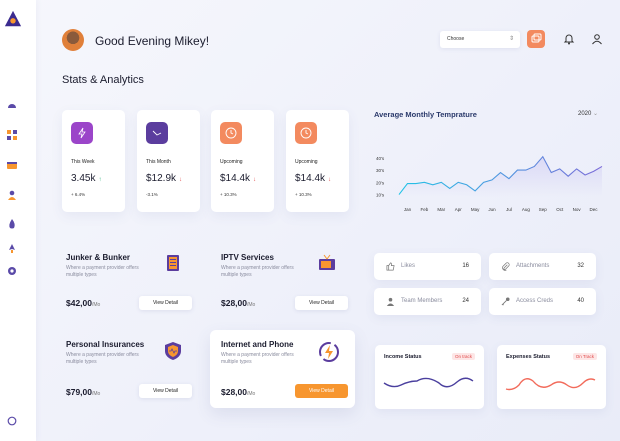 The height and width of the screenshot is (441, 620). Describe the element at coordinates (456, 39) in the screenshot. I see `choose-select-value: Choose` at that location.